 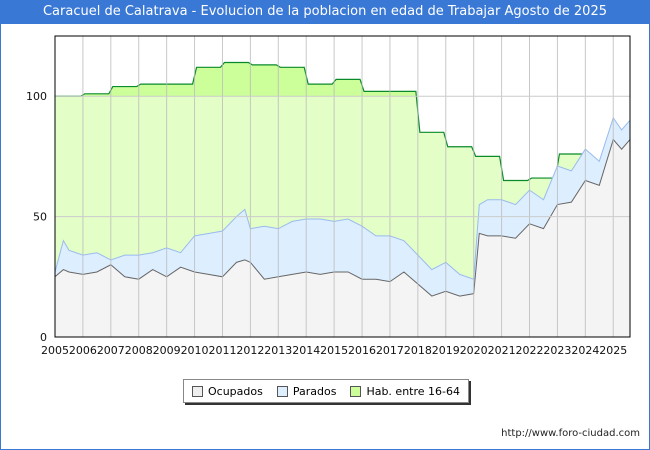 What do you see at coordinates (557, 350) in the screenshot?
I see `x-tick-label: 2023` at bounding box center [557, 350].